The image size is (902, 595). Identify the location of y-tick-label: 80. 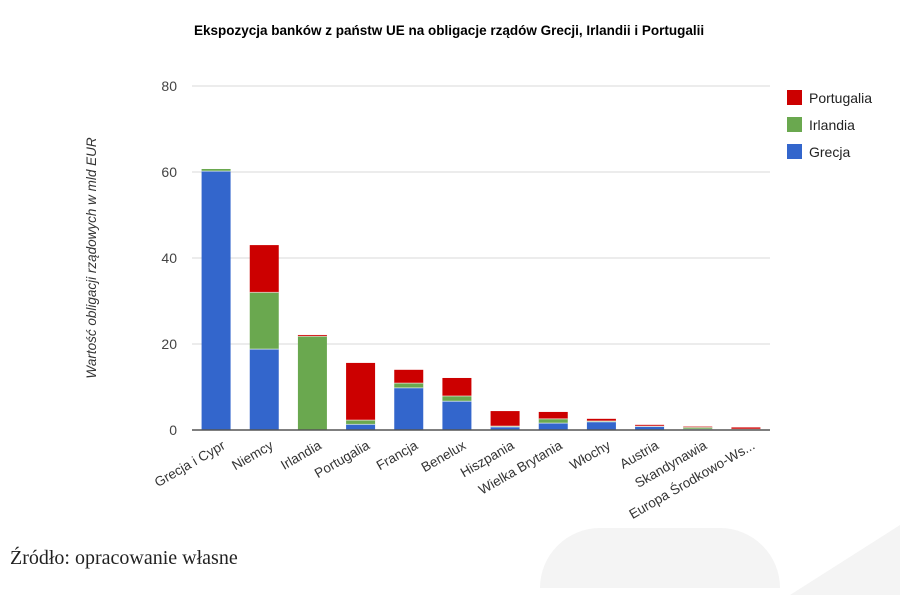
(169, 86).